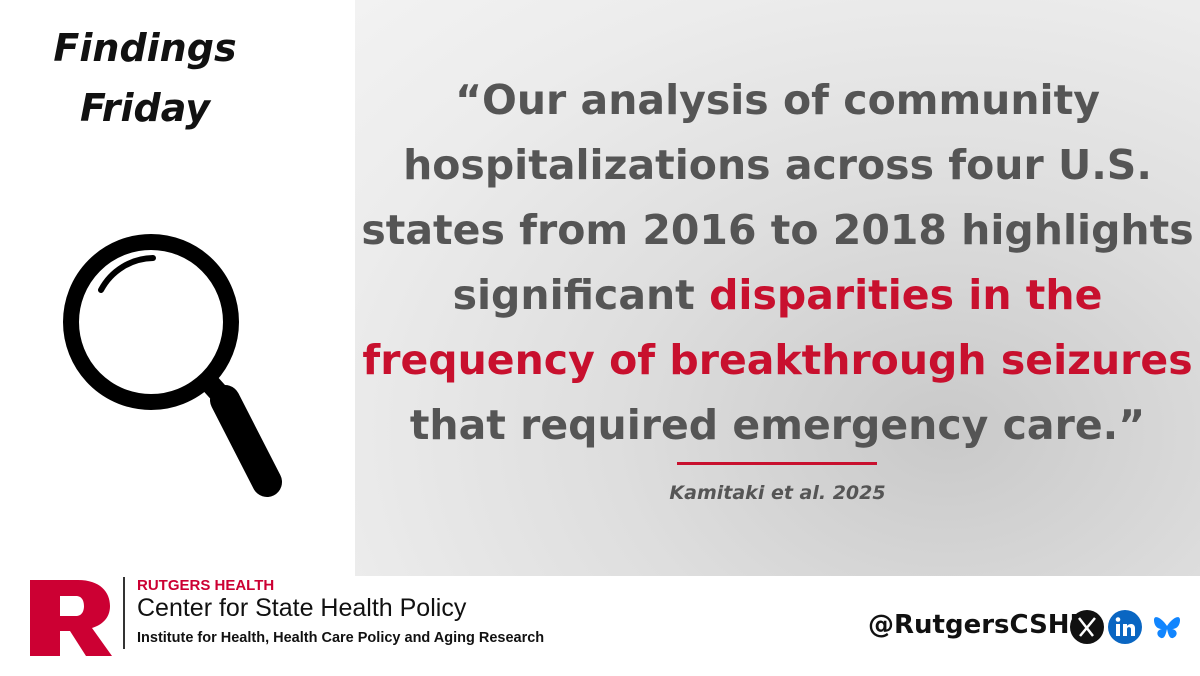 This screenshot has width=1200, height=676. Describe the element at coordinates (777, 493) in the screenshot. I see `citation: Kamitaki et al. 2025` at that location.